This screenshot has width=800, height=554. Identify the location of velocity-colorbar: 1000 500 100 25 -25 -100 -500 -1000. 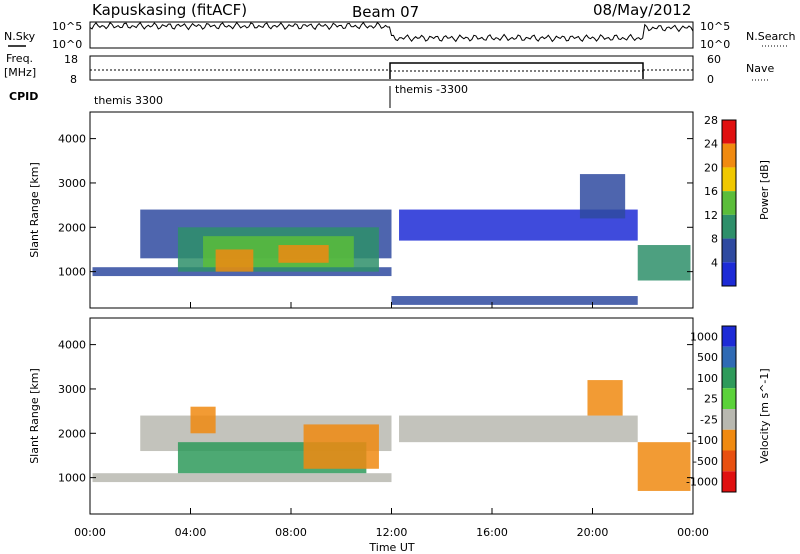
(711, 409).